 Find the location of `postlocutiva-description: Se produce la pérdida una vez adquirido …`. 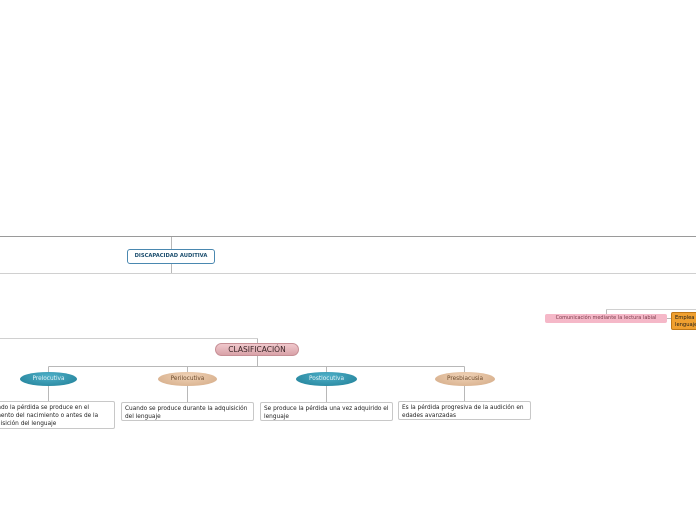

postlocutiva-description: Se produce la pérdida una vez adquirido … is located at coordinates (326, 411).